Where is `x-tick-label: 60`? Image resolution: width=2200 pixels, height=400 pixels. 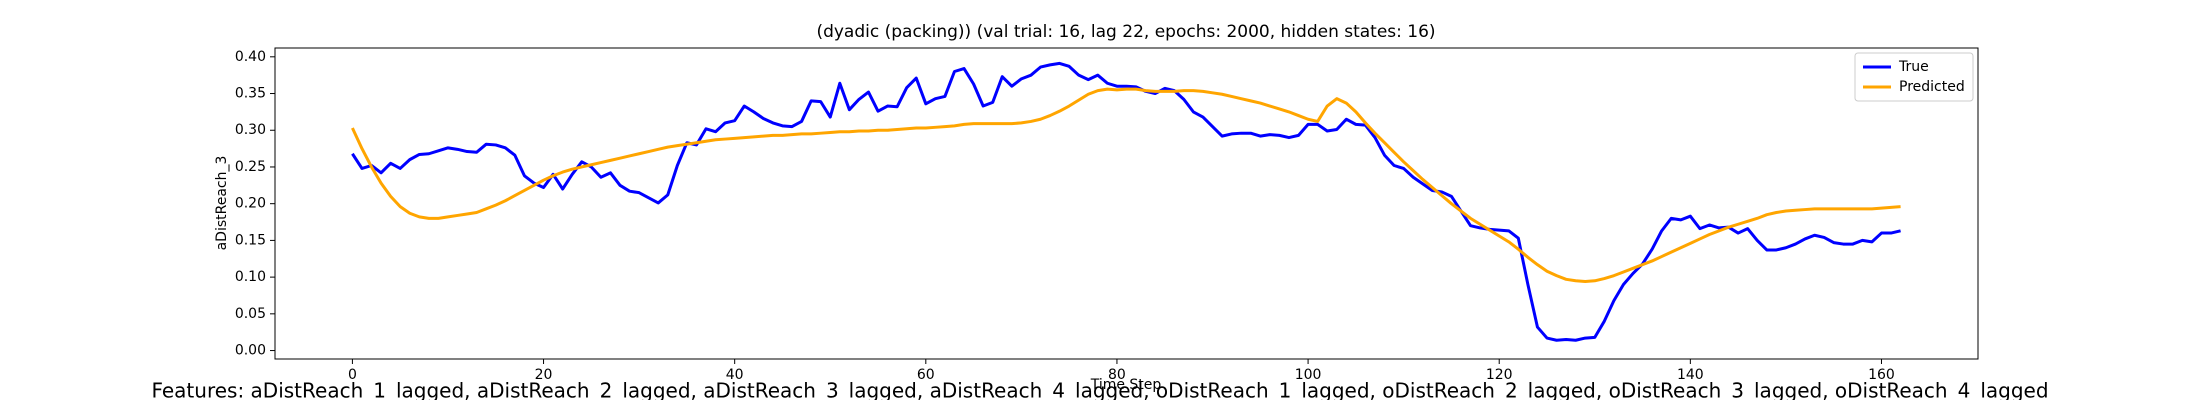 x-tick-label: 60 is located at coordinates (926, 375).